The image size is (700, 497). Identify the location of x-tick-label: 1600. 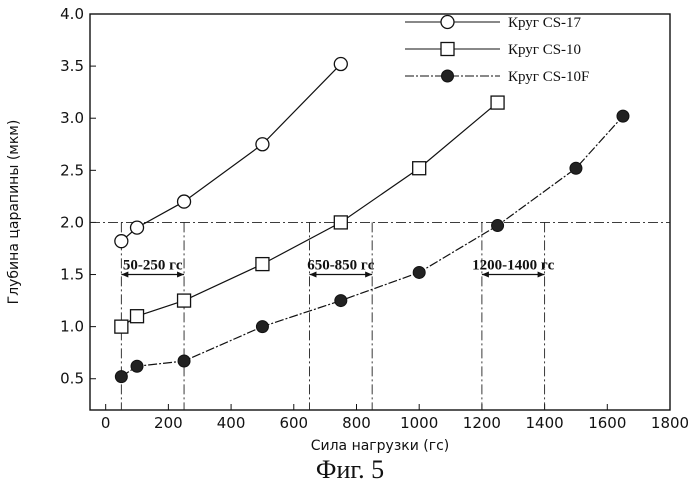
(607, 423).